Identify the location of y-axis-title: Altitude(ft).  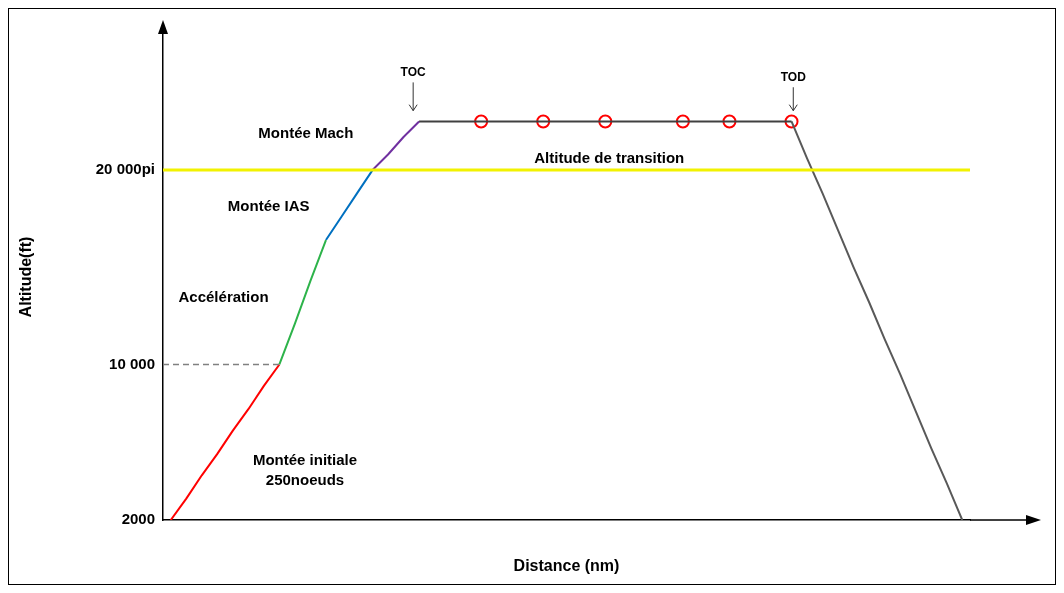
(26, 277).